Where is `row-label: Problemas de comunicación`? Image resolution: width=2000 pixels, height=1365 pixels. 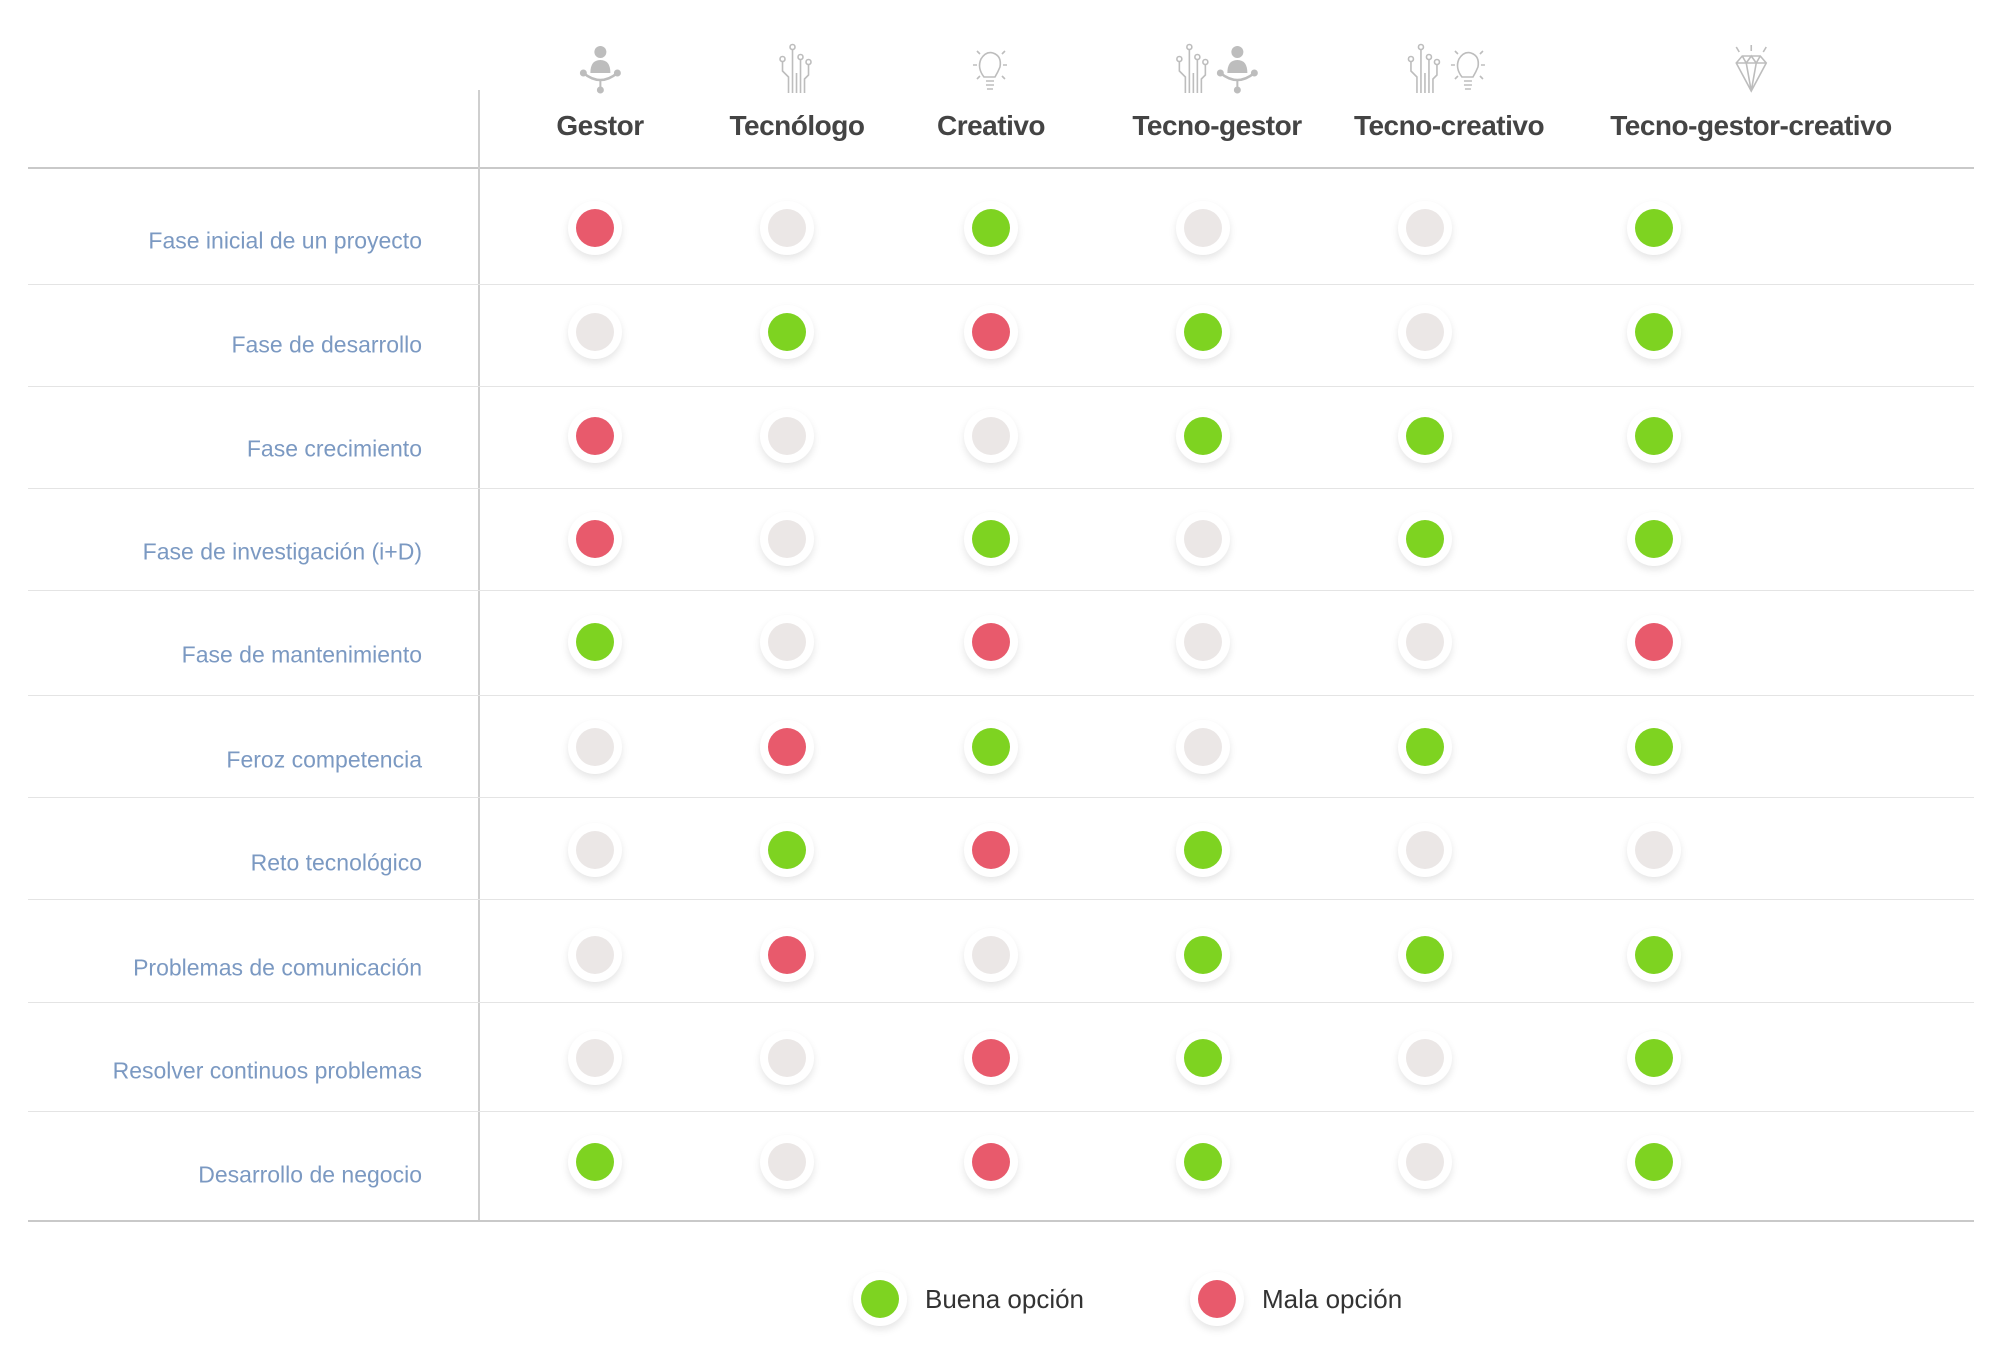 row-label: Problemas de comunicación is located at coordinates (277, 967).